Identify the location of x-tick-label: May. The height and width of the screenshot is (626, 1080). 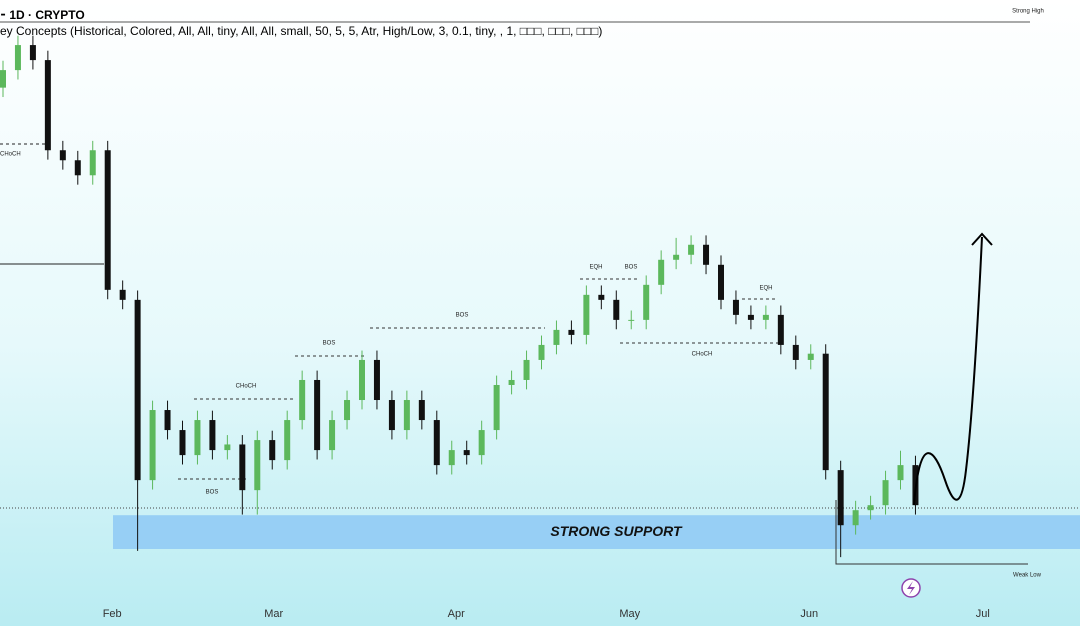
(629, 614).